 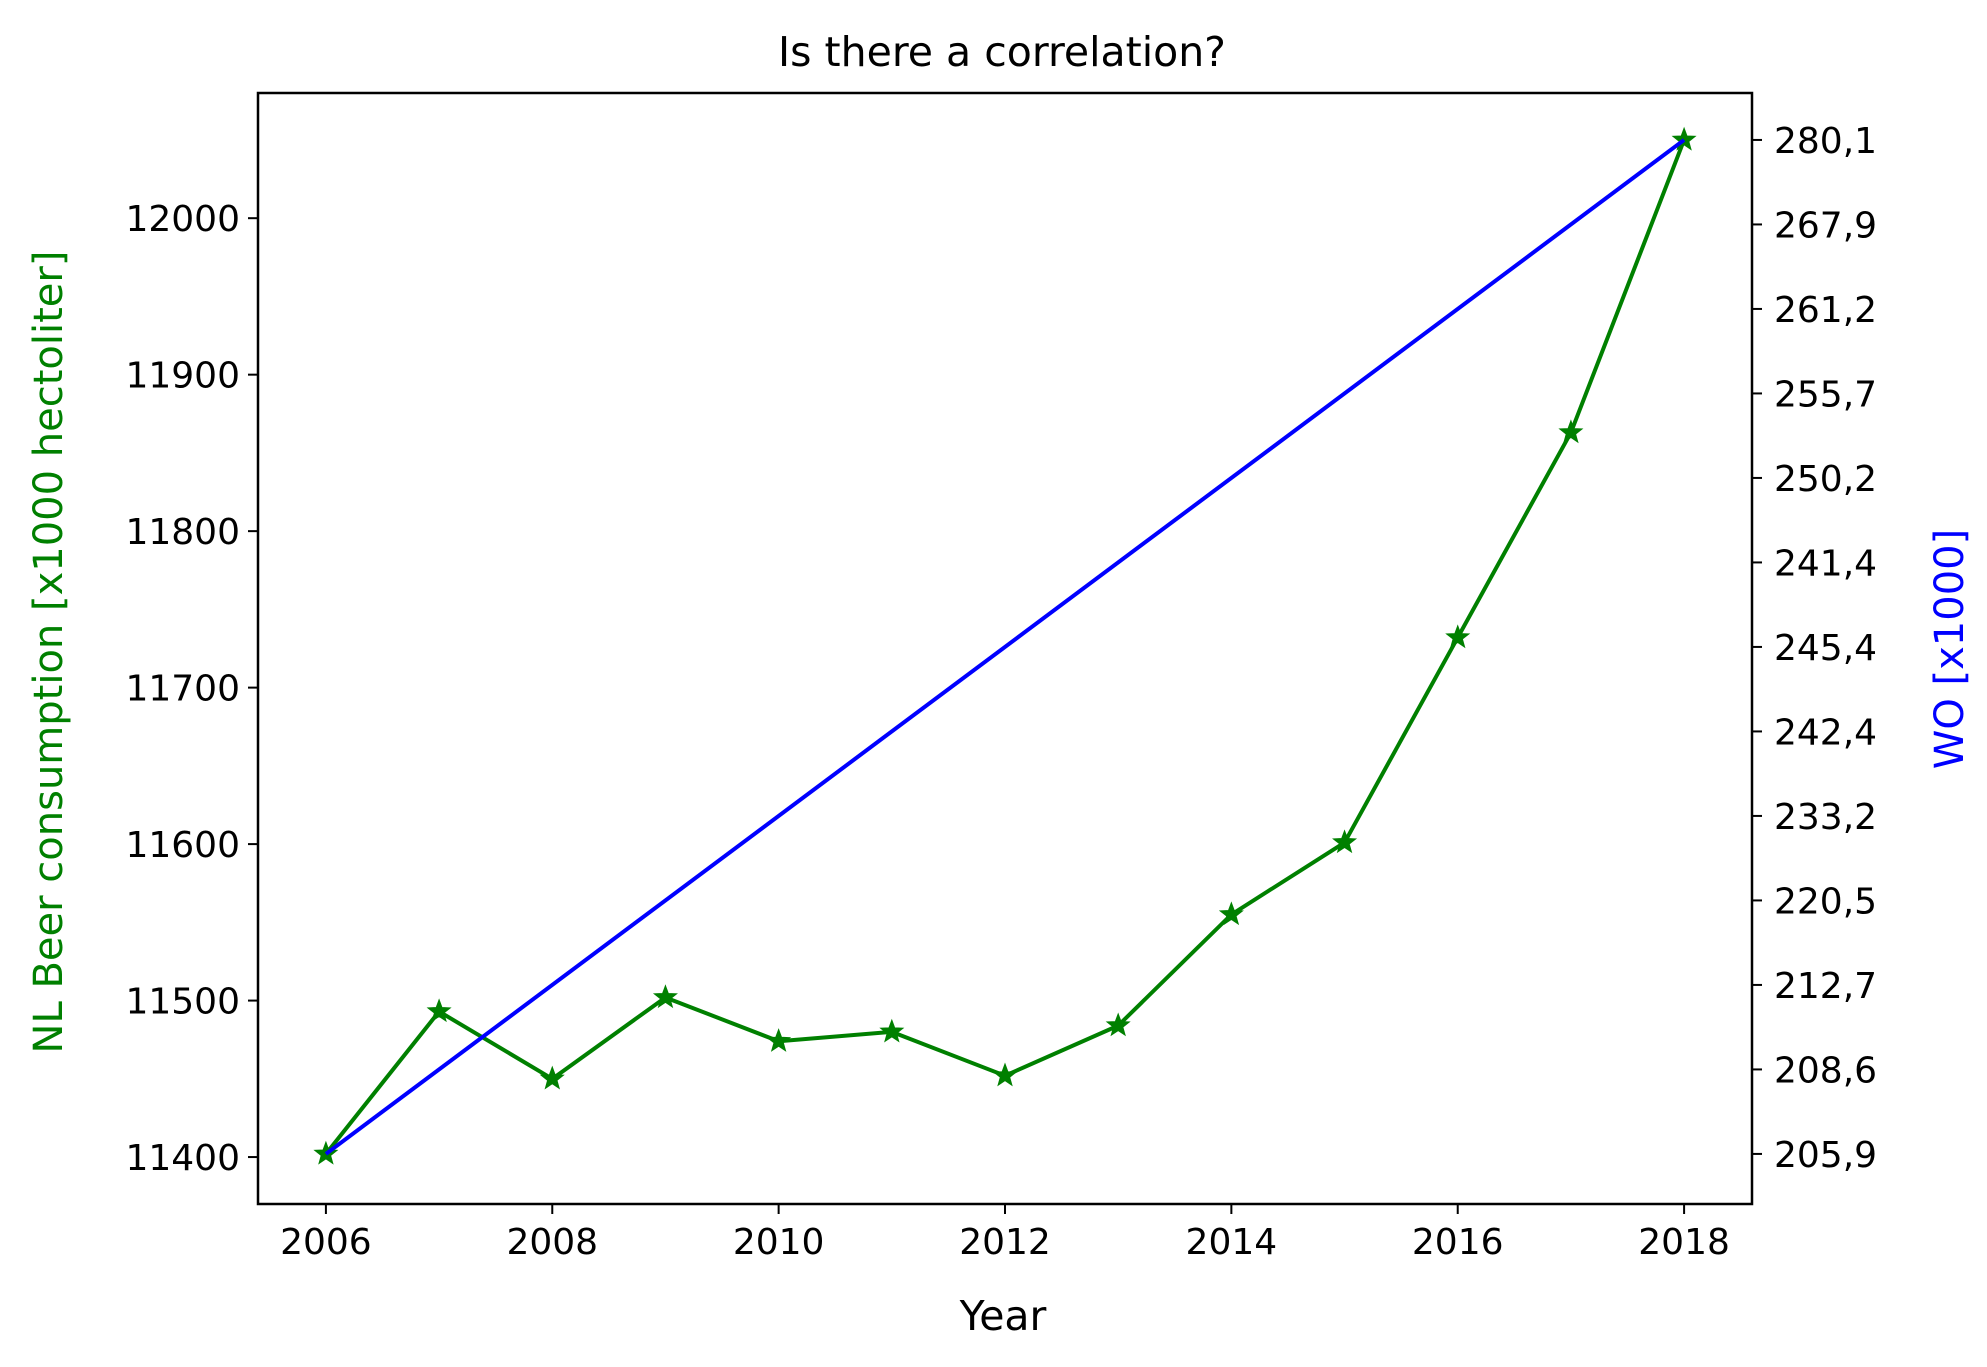 I want to click on right-y-tick-label: 212,7, so click(x=1825, y=986).